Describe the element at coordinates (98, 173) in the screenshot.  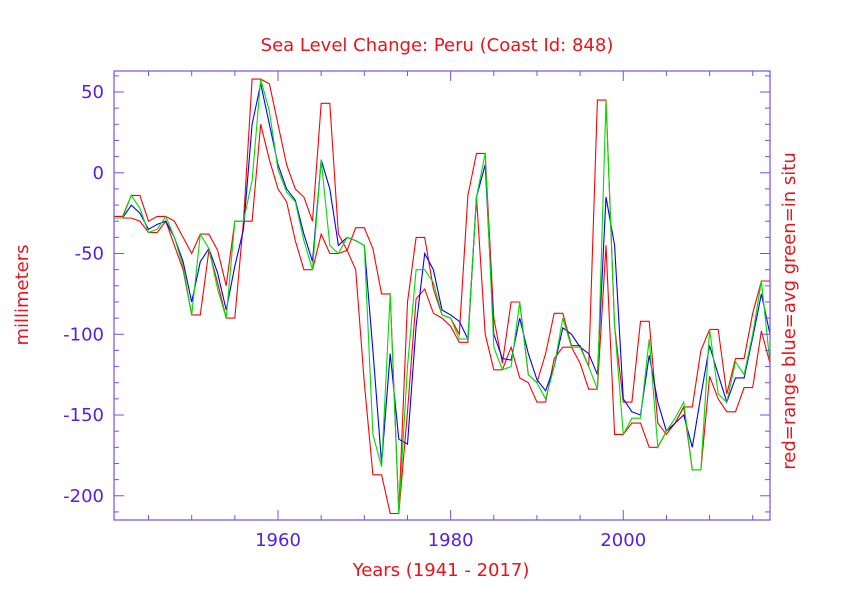
I see `y-tick-label: 0` at that location.